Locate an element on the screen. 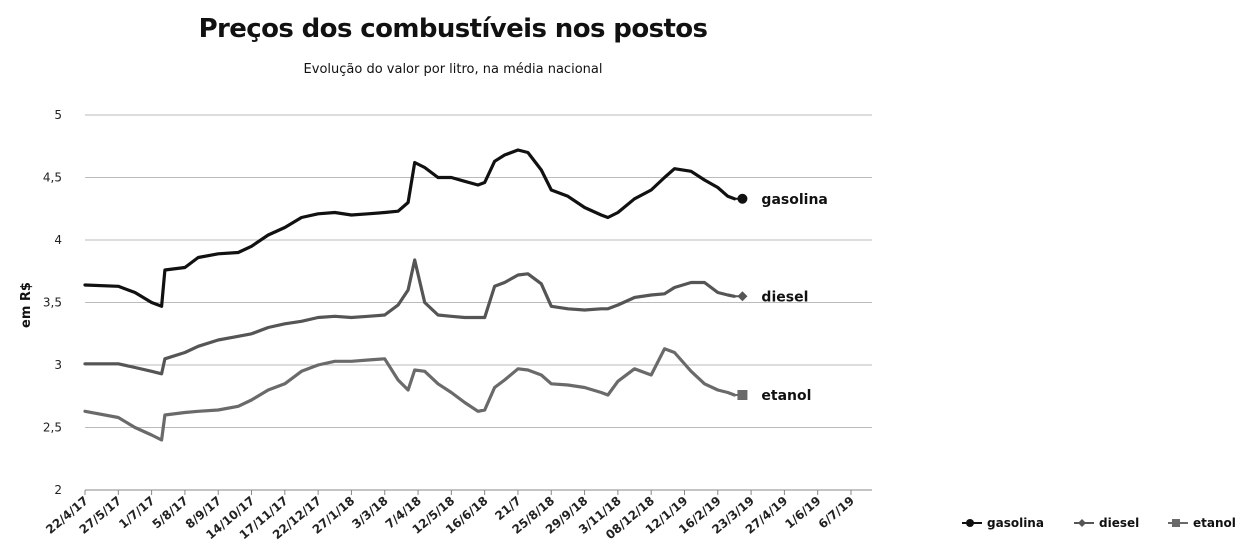  y-tick-label: 3,5 is located at coordinates (52, 303).